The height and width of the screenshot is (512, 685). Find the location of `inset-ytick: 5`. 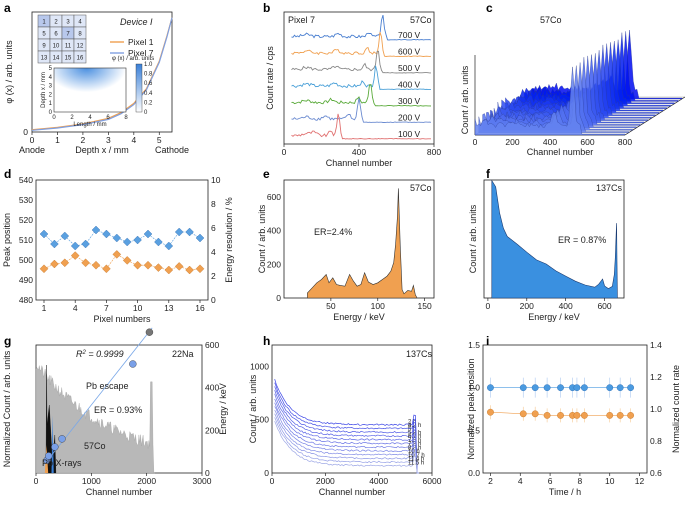

inset-ytick: 5 is located at coordinates (51, 69).